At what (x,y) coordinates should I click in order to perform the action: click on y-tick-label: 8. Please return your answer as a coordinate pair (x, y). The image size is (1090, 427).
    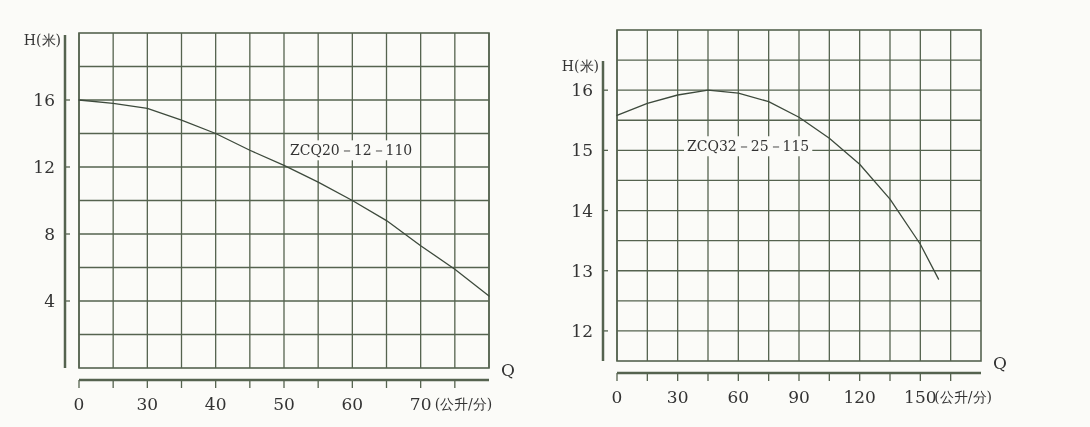
    Looking at the image, I should click on (49, 234).